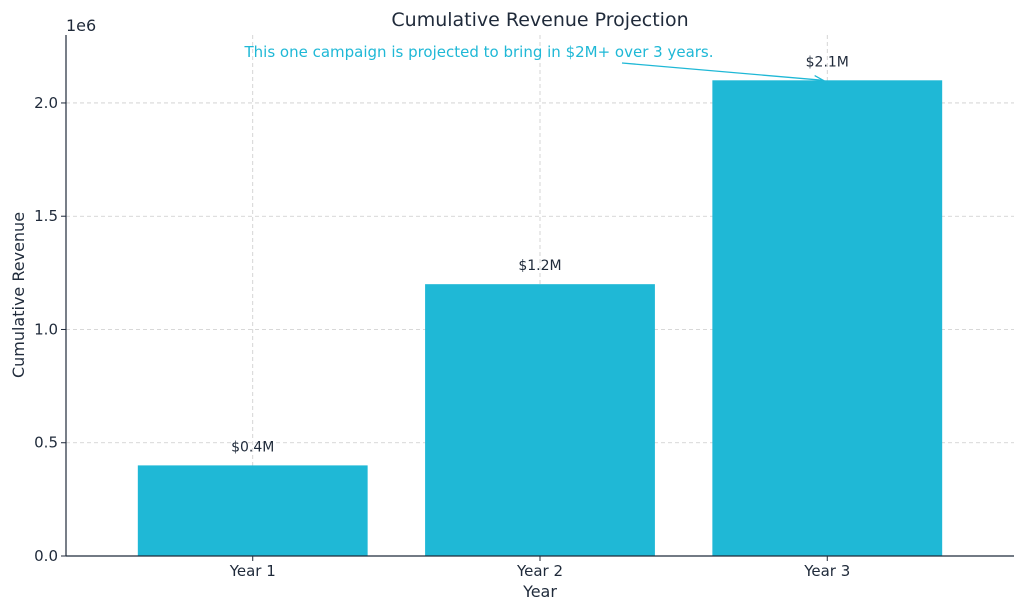  Describe the element at coordinates (252, 571) in the screenshot. I see `x-tick-label: Year 1` at that location.